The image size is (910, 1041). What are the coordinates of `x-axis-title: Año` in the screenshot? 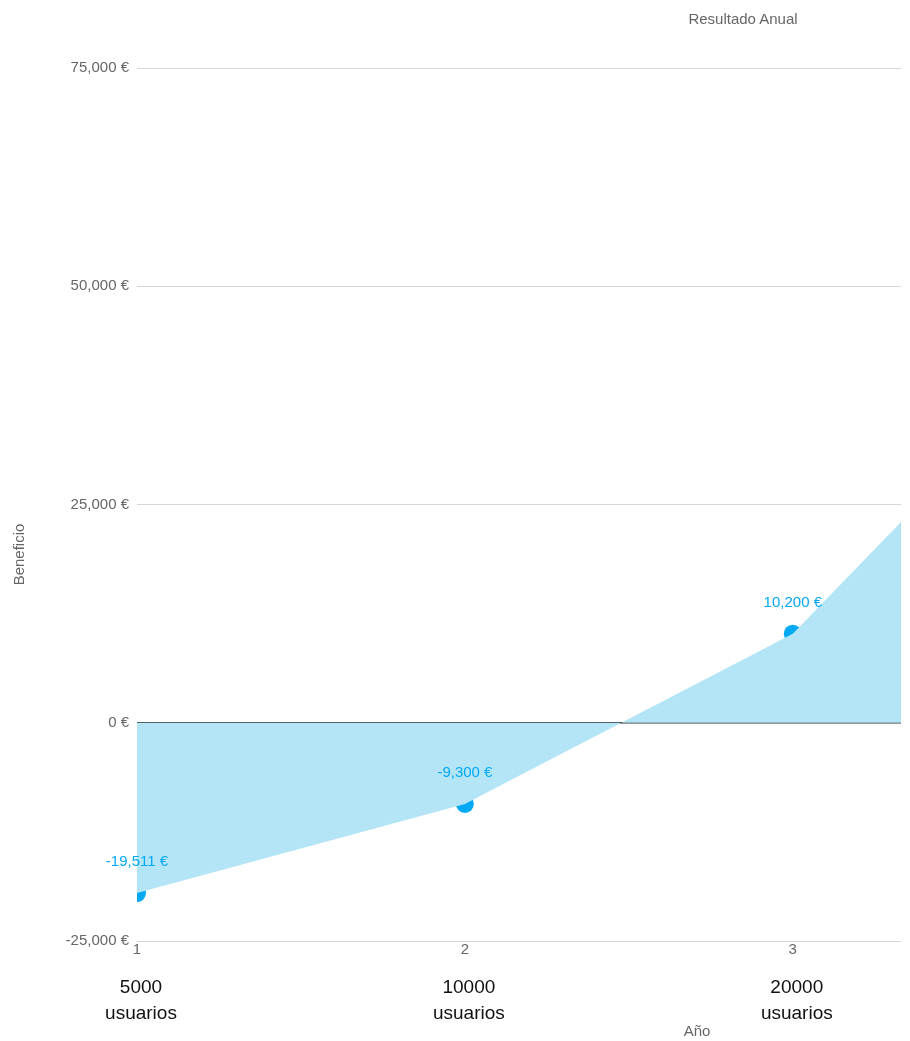 It's located at (697, 1030).